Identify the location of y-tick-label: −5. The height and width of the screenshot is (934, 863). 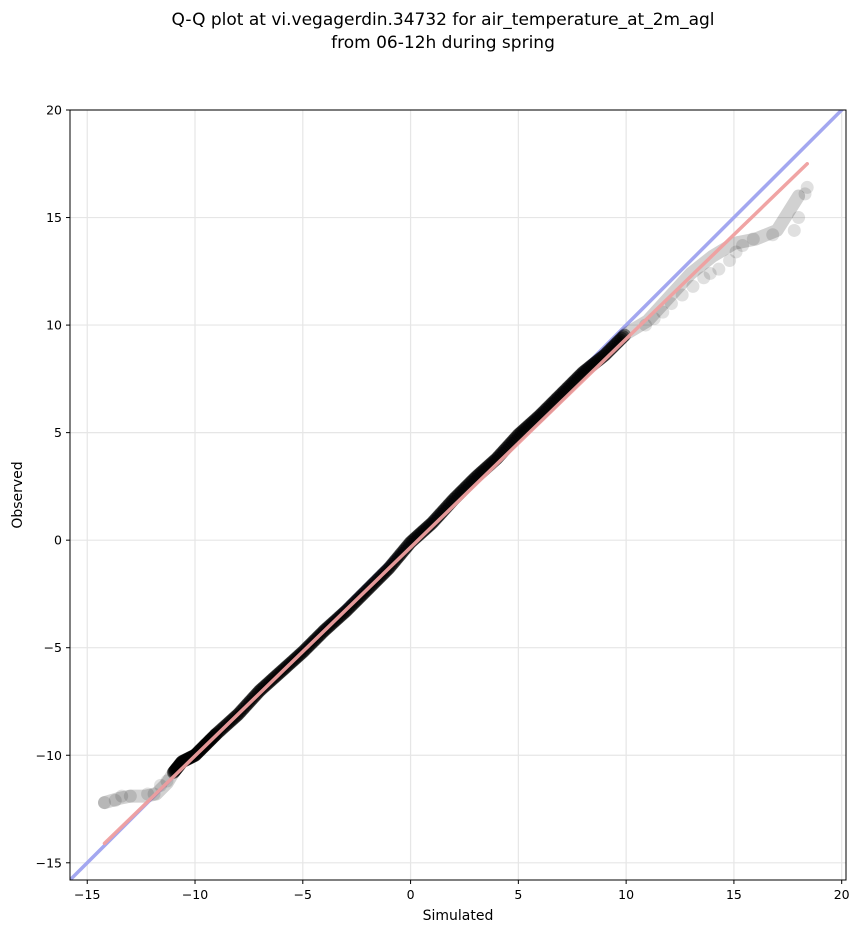
(53, 647).